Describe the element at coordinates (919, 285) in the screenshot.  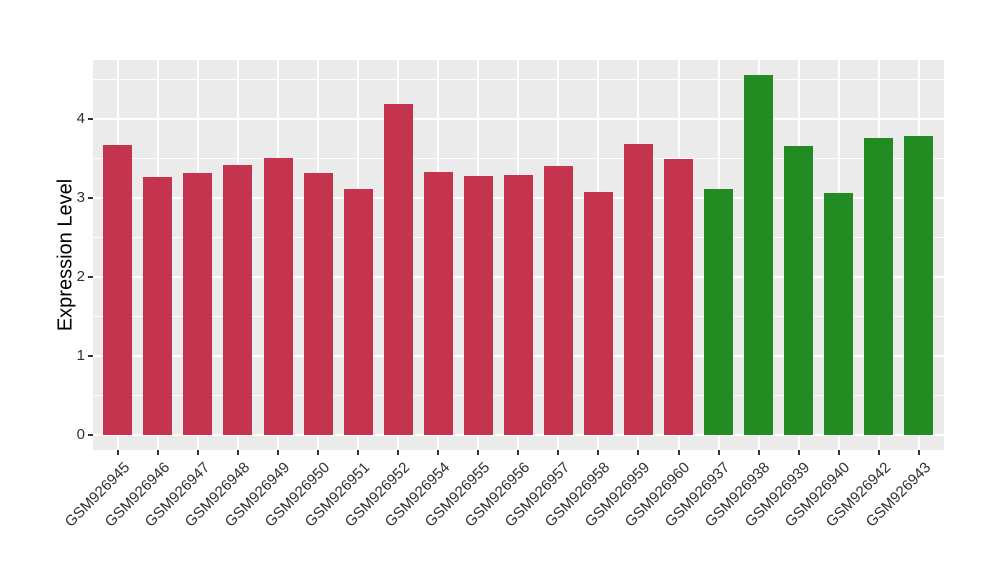
I see `bar-GSM926943` at that location.